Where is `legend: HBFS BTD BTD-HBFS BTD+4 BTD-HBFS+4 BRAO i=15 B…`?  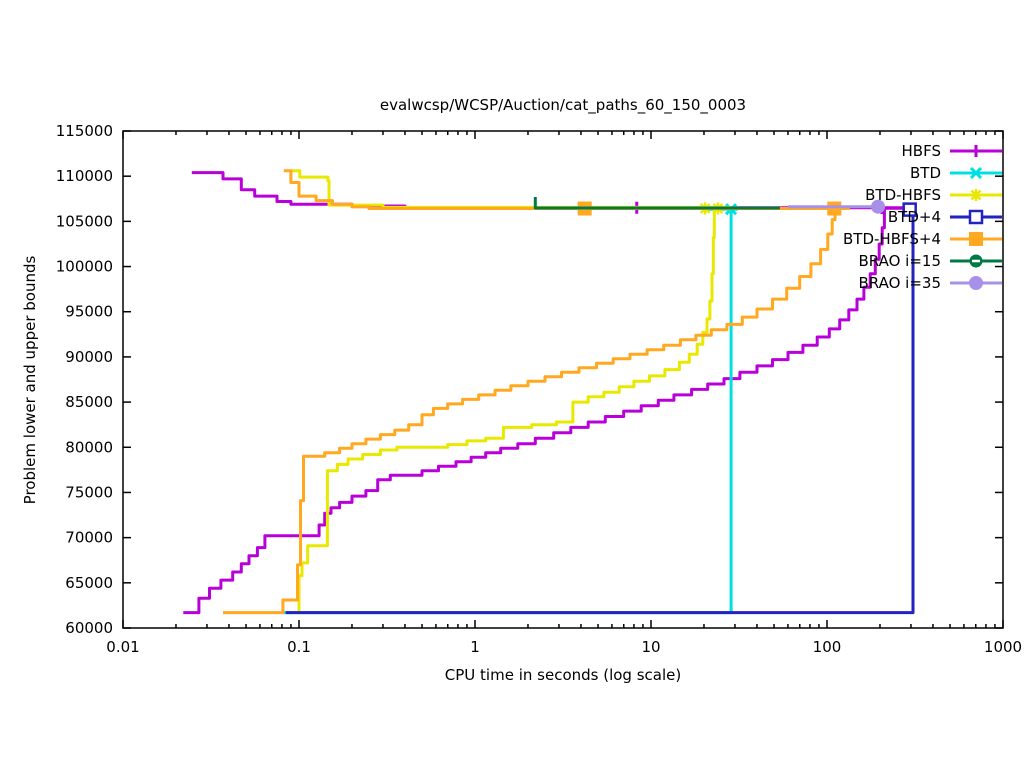 legend: HBFS BTD BTD-HBFS BTD+4 BTD-HBFS+4 BRAO i=15 B… is located at coordinates (922, 217).